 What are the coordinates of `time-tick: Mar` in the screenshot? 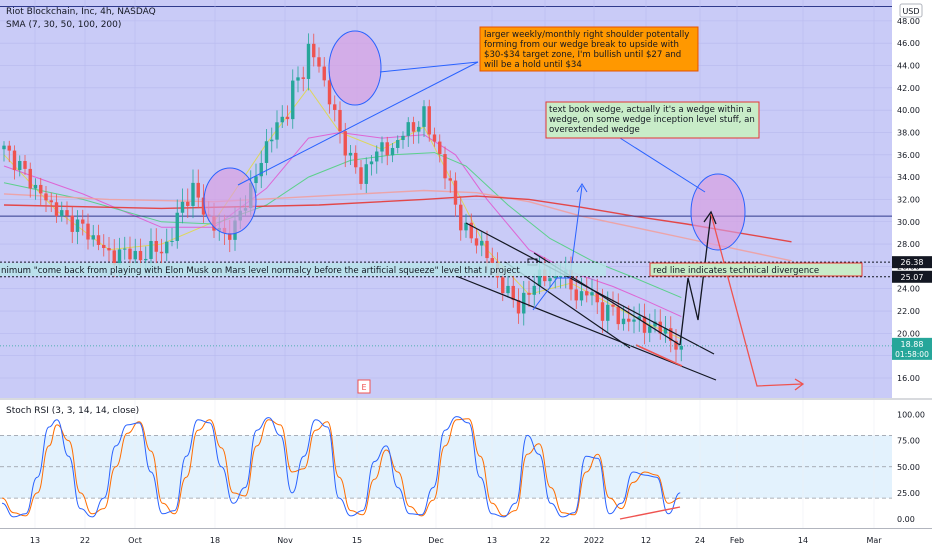 It's located at (874, 540).